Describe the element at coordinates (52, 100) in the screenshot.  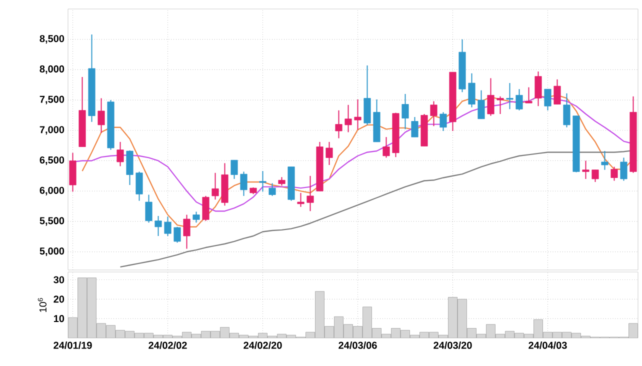
I see `y-tick-label: 7,500` at that location.